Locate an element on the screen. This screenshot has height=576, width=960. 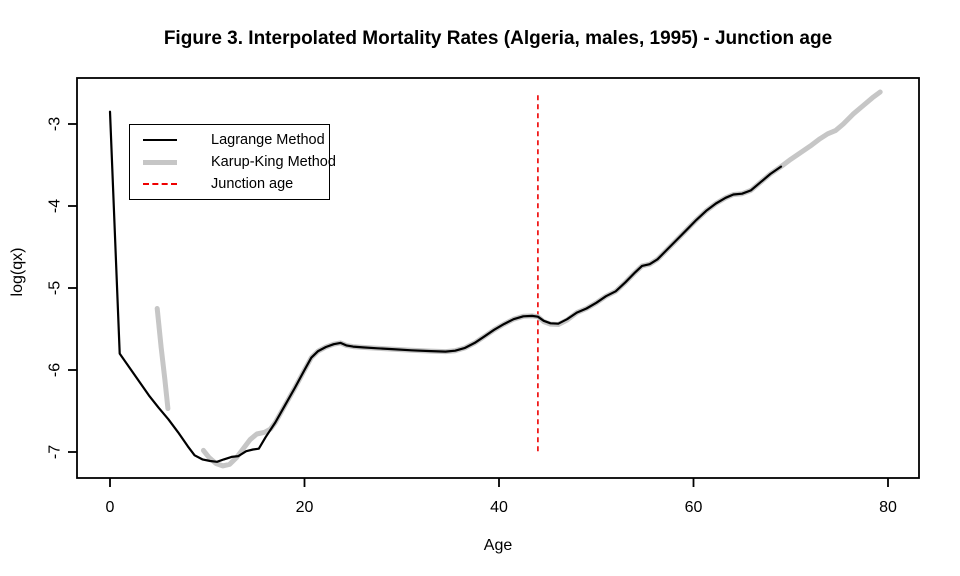
junction-age-line-swatch is located at coordinates (160, 183).